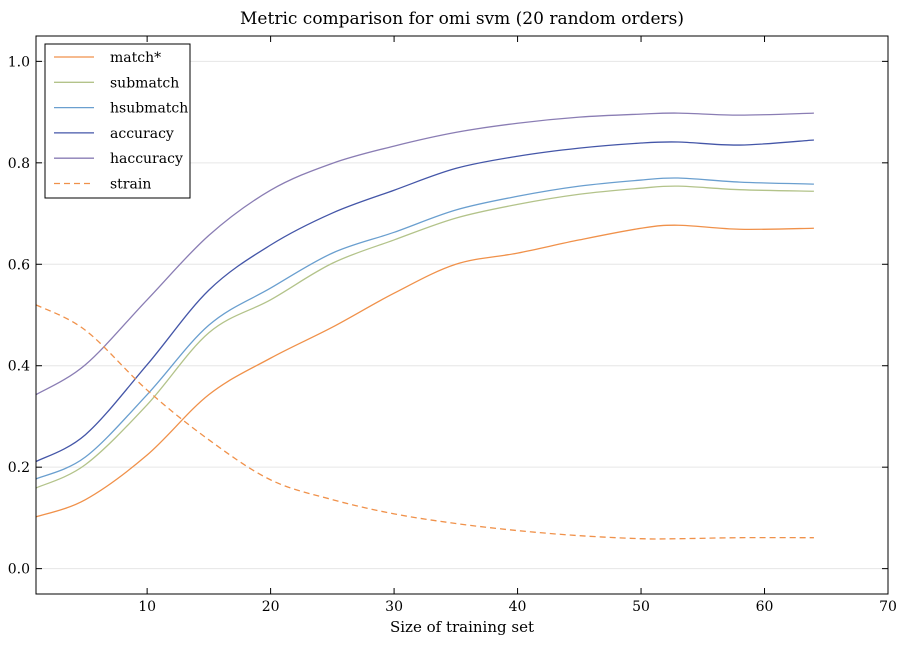  I want to click on legend-label: match*, so click(135, 58).